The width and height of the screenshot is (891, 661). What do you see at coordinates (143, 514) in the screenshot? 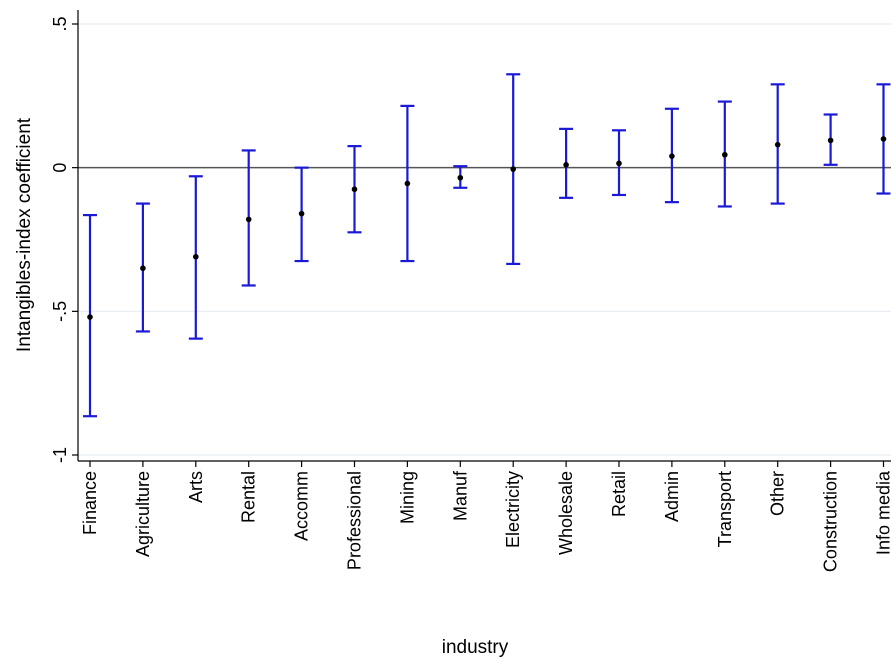
I see `x-tick-label: Agriculture` at bounding box center [143, 514].